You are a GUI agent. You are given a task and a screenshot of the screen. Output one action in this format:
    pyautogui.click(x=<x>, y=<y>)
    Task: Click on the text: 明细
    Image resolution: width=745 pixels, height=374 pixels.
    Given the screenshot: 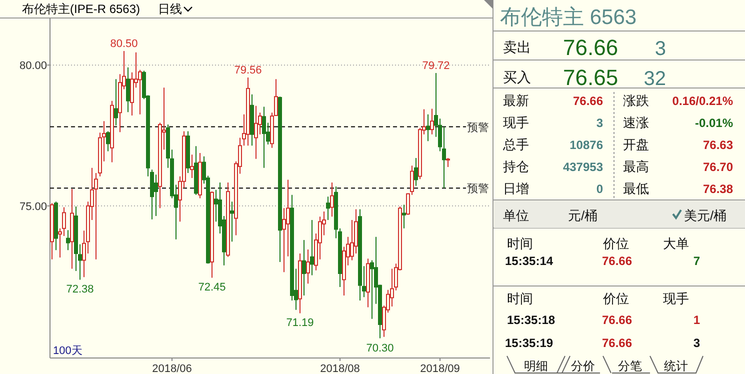 What is the action you would take?
    pyautogui.click(x=536, y=366)
    